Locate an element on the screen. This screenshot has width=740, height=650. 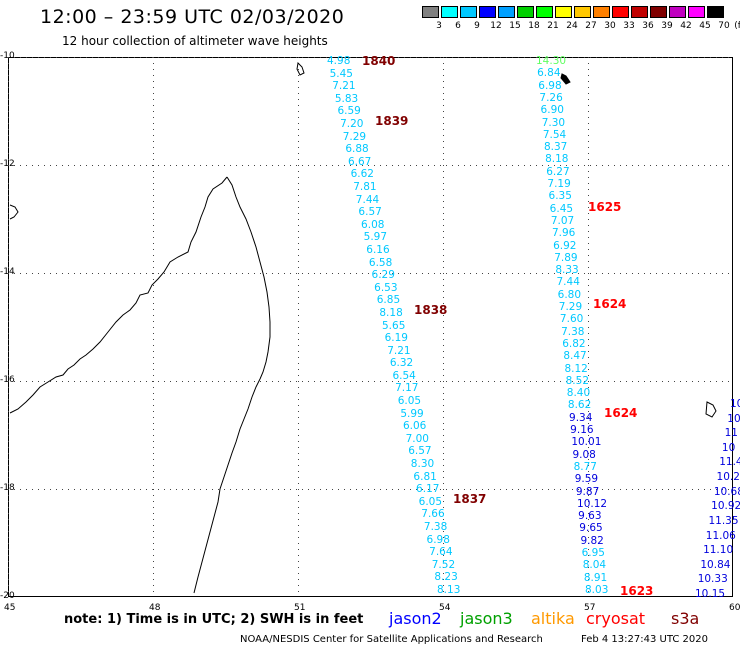
wave-height-value: 9.63 is located at coordinates (590, 516).